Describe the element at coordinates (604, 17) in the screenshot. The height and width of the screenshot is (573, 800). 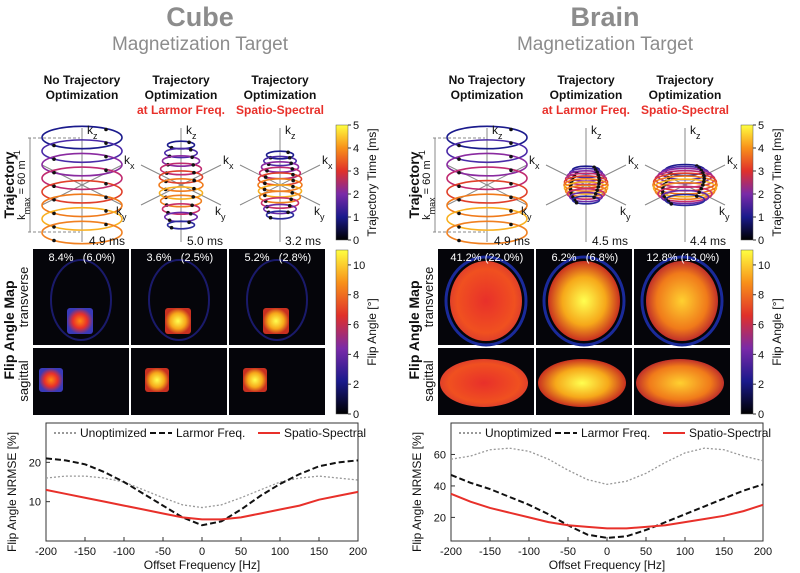
I see `panel-title: Brain` at that location.